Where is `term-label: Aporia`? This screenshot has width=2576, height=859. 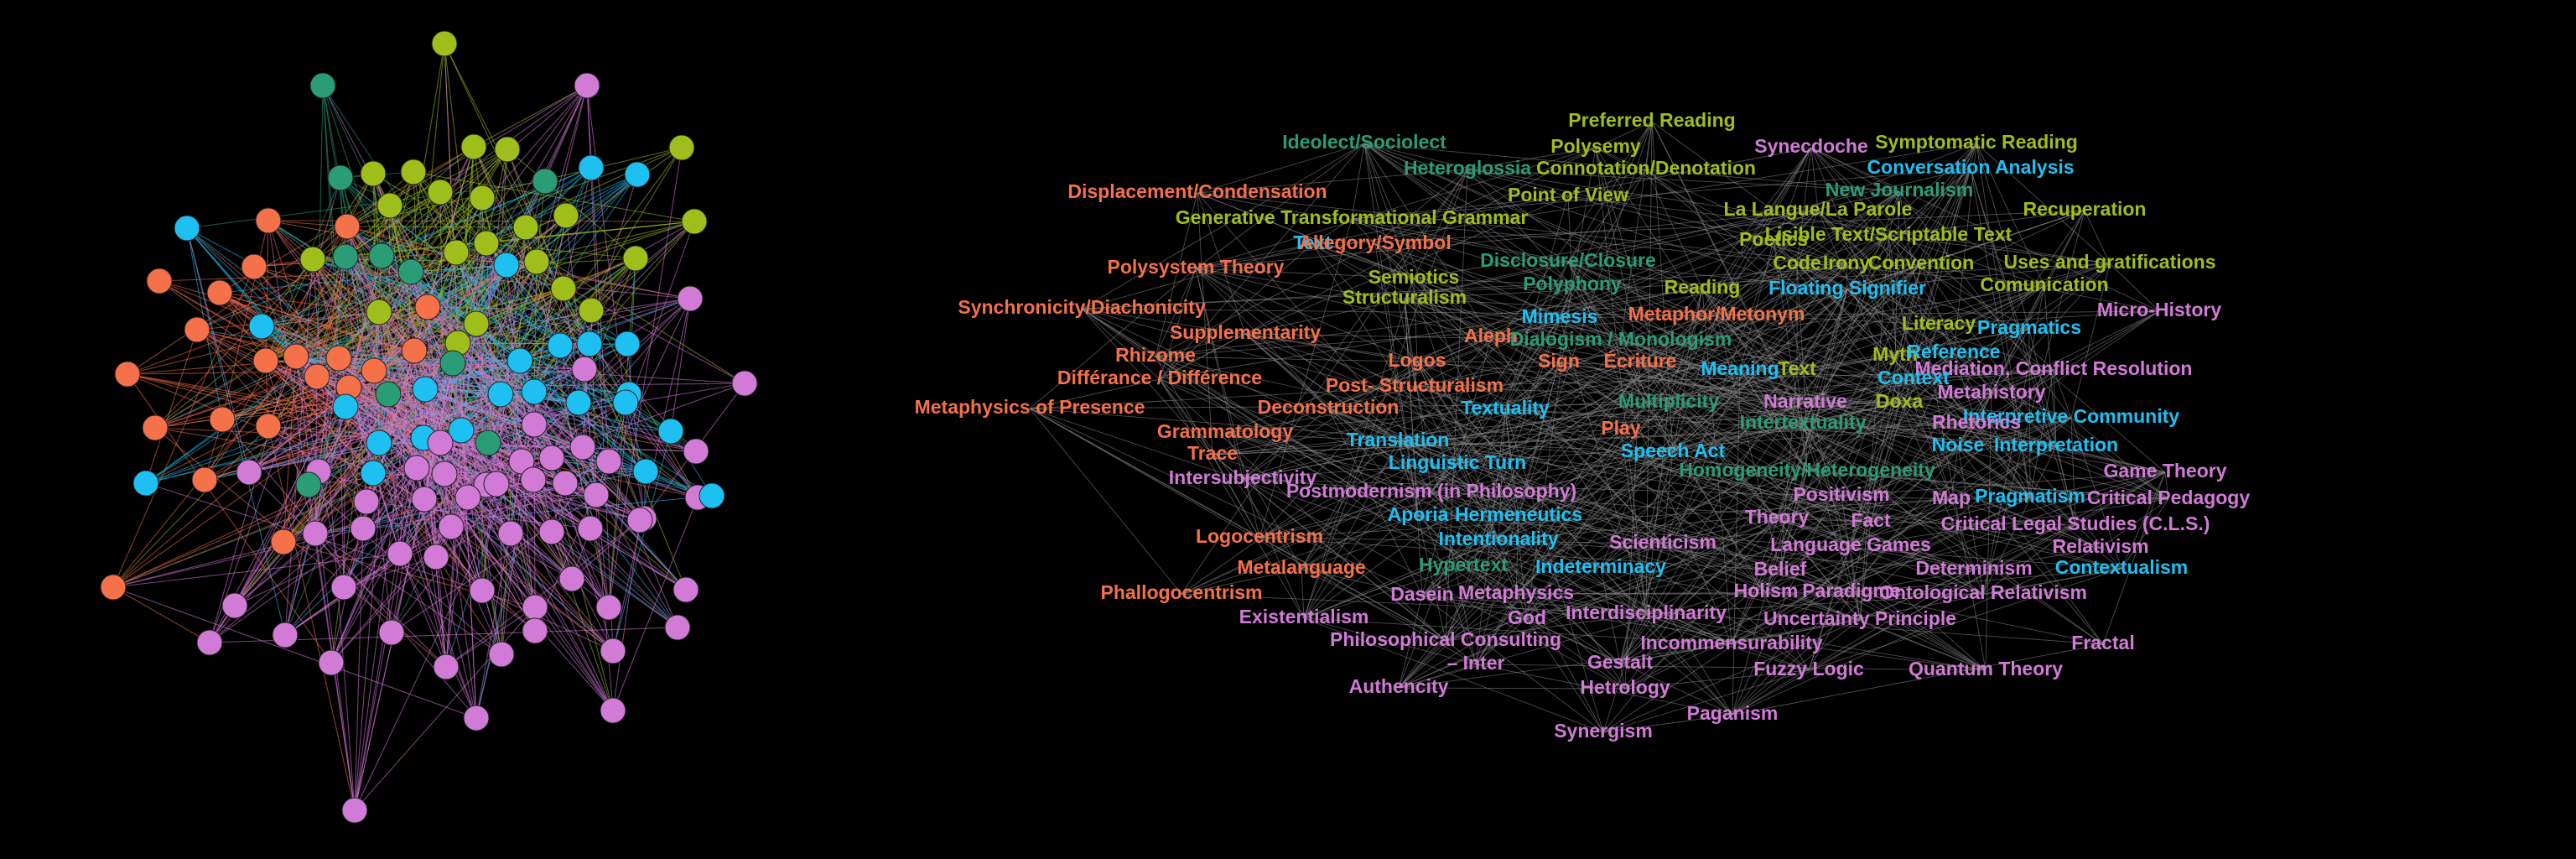 term-label: Aporia is located at coordinates (1418, 514).